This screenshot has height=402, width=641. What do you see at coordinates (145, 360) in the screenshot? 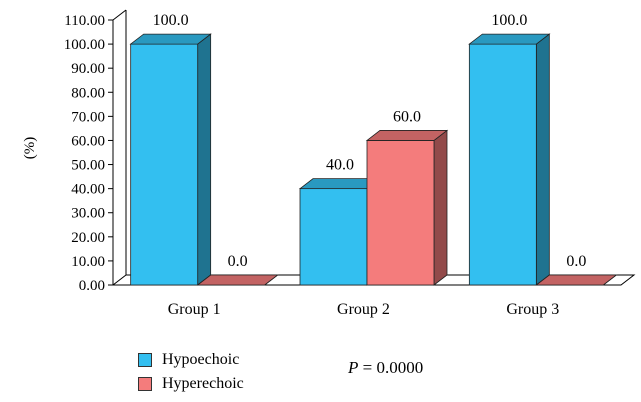
I see `legend-swatch-hypoechoic` at bounding box center [145, 360].